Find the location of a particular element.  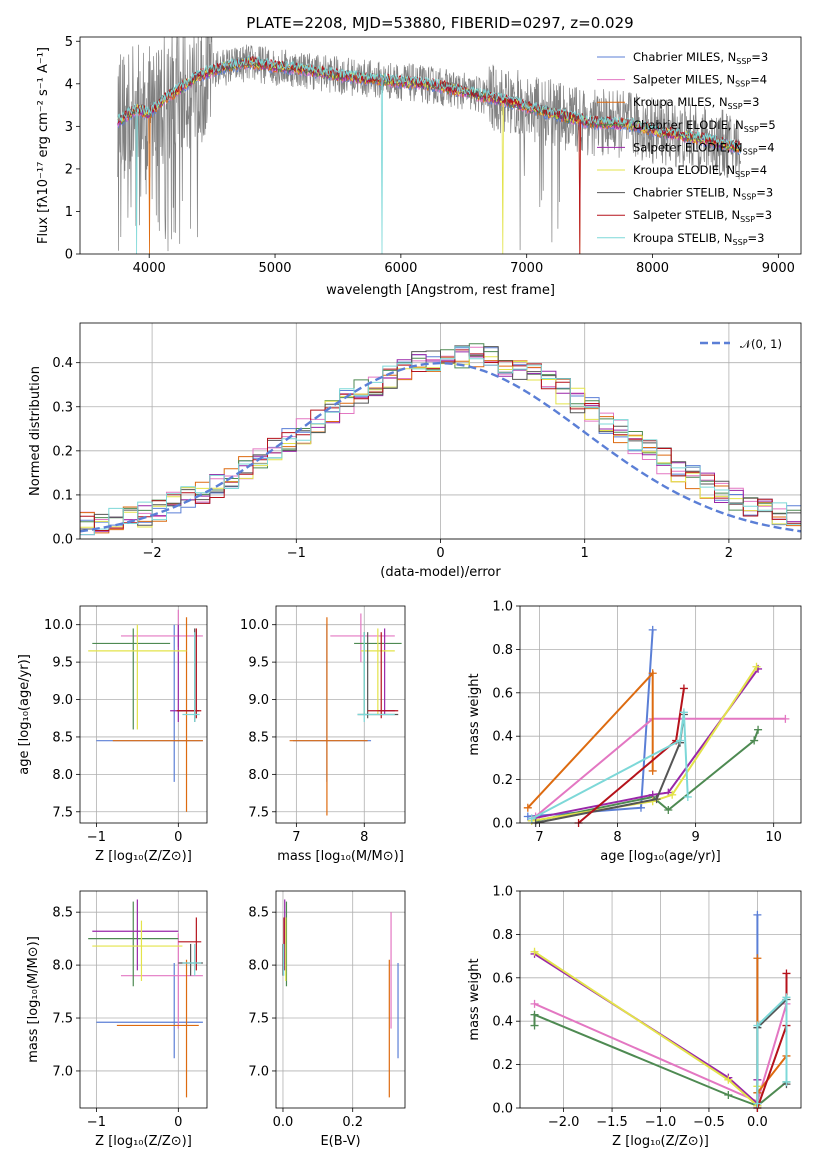

x-tick-label: 9000 is located at coordinates (778, 268).